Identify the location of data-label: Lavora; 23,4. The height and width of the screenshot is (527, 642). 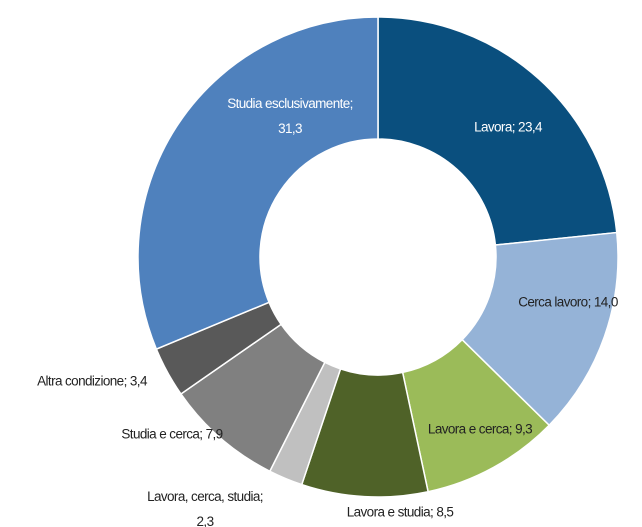
(508, 127).